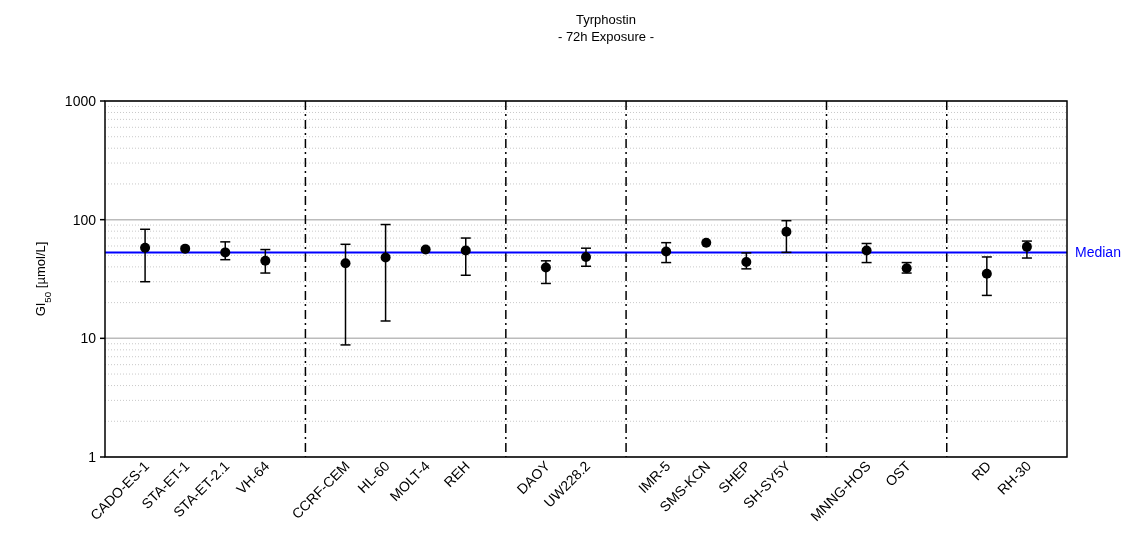 Image resolution: width=1143 pixels, height=554 pixels. What do you see at coordinates (1098, 252) in the screenshot?
I see `ref-line-label: Median` at bounding box center [1098, 252].